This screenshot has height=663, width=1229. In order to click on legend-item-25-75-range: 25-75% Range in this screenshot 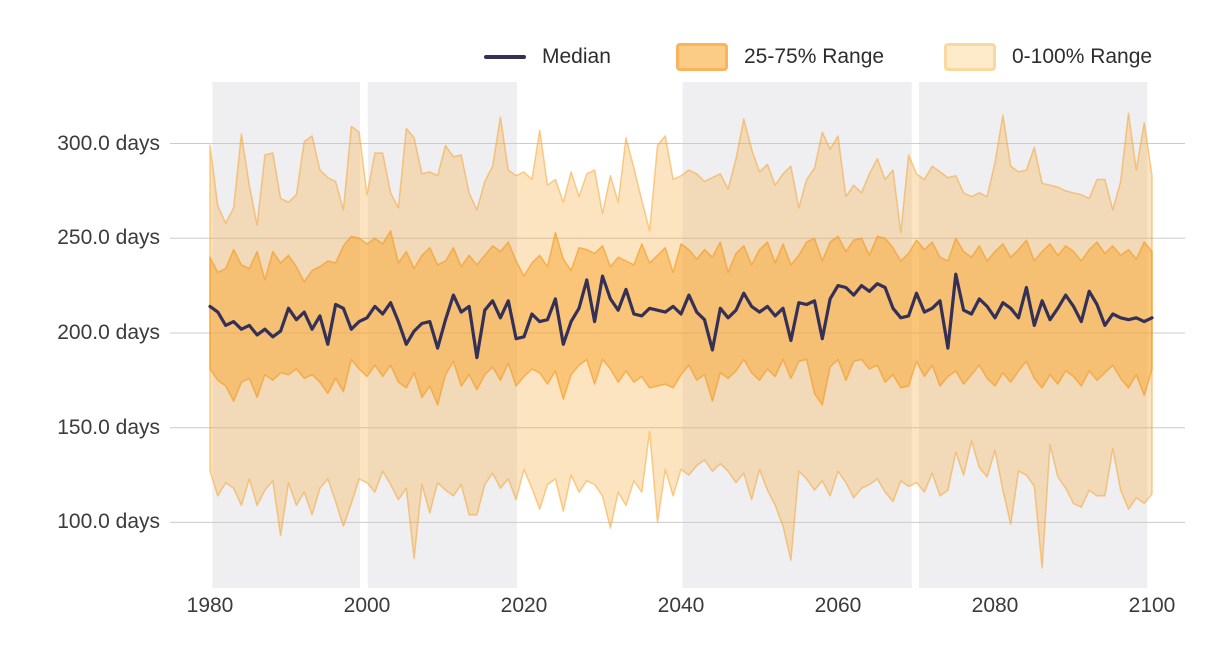, I will do `click(780, 57)`.